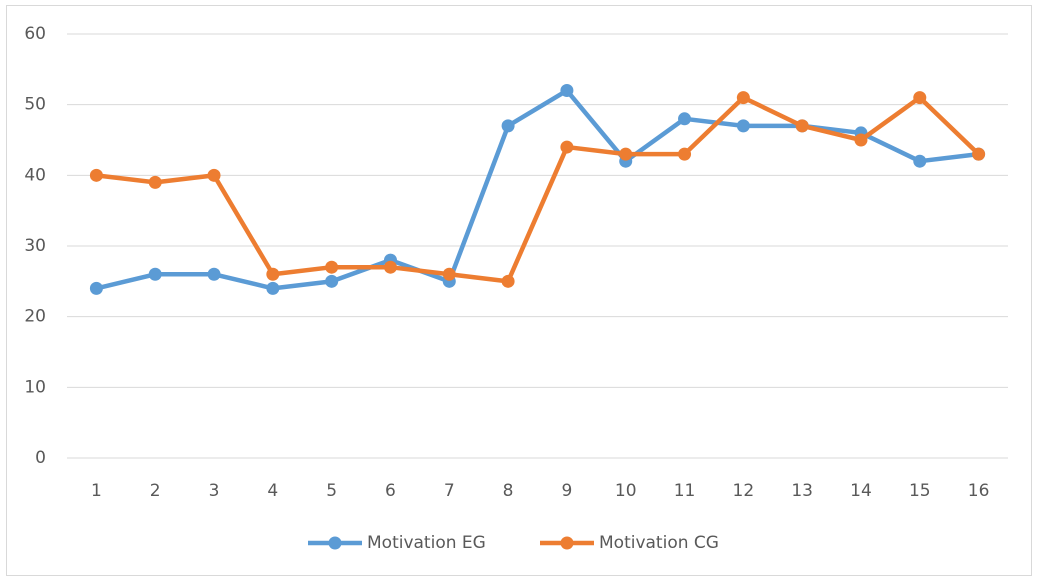 The height and width of the screenshot is (581, 1038). Describe the element at coordinates (155, 491) in the screenshot. I see `x-tick-label: 2` at that location.